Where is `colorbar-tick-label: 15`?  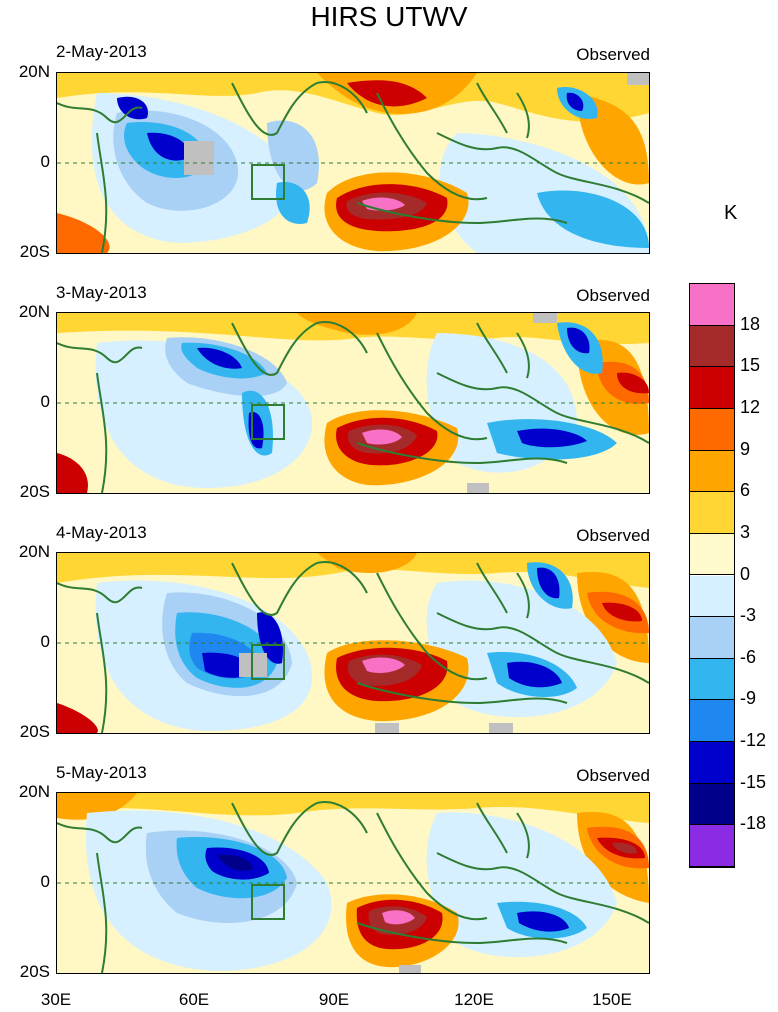
colorbar-tick-label: 15 is located at coordinates (750, 365).